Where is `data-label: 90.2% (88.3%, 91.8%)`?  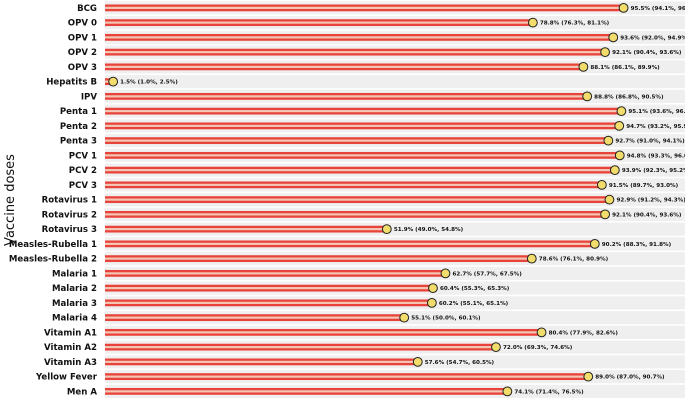 data-label: 90.2% (88.3%, 91.8%) is located at coordinates (637, 245).